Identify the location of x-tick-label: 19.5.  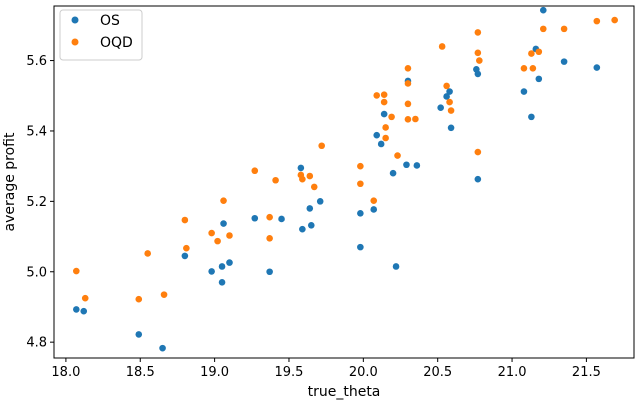
(288, 372).